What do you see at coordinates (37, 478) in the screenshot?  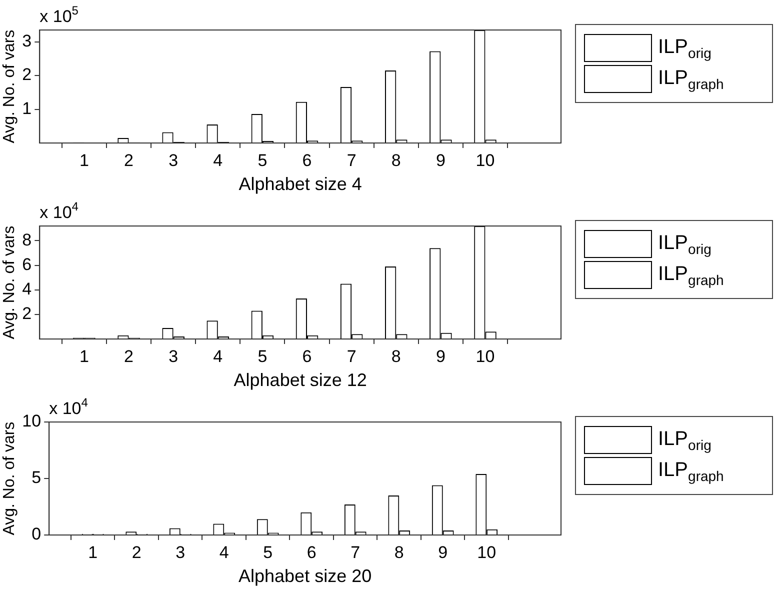 I see `y-tick-label: 5` at bounding box center [37, 478].